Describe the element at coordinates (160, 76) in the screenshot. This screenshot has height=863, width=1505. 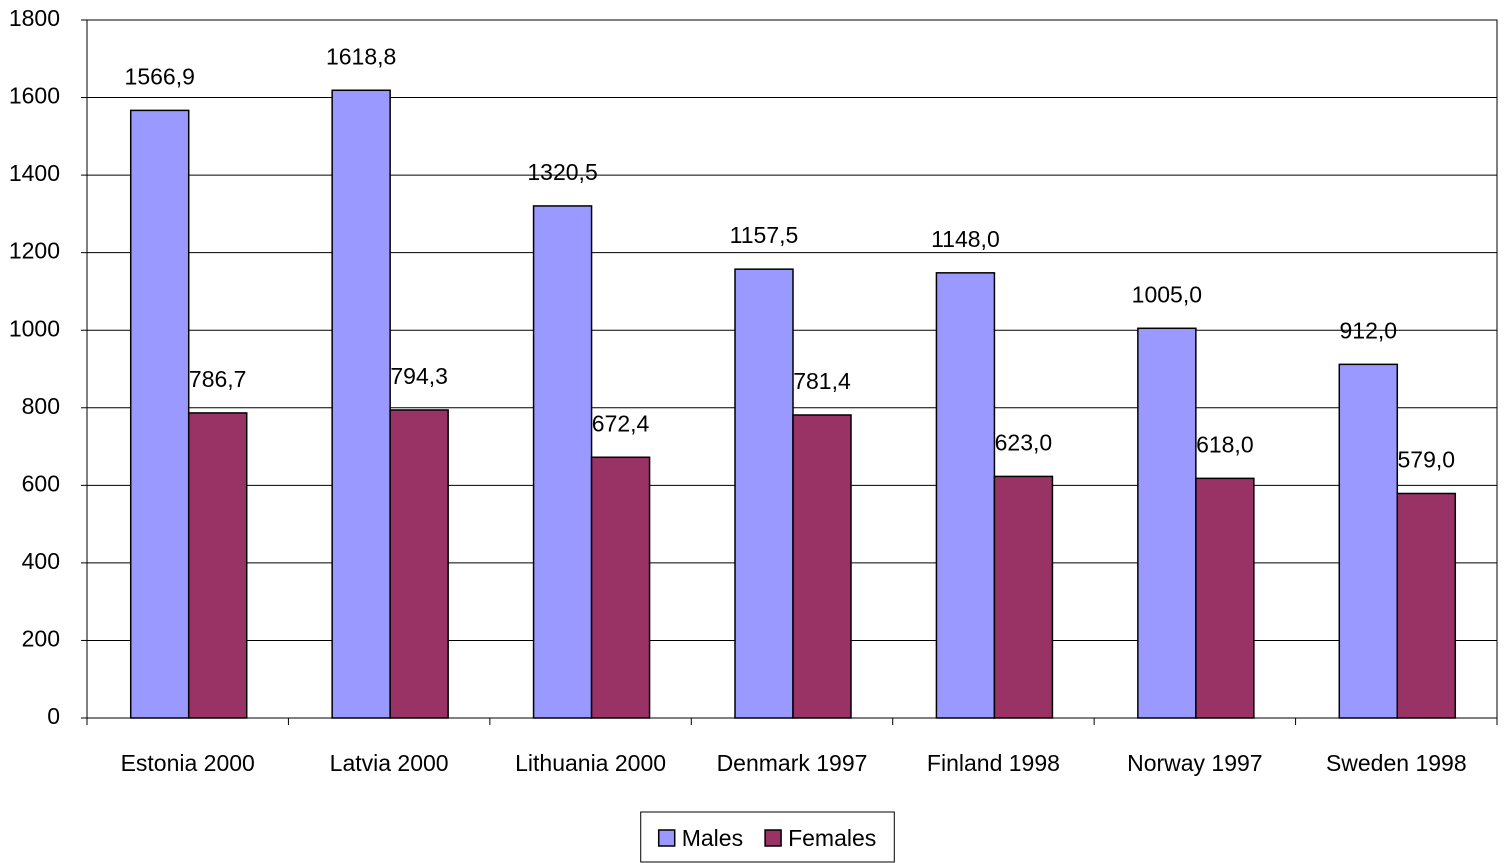
I see `value-label: 1566,9` at that location.